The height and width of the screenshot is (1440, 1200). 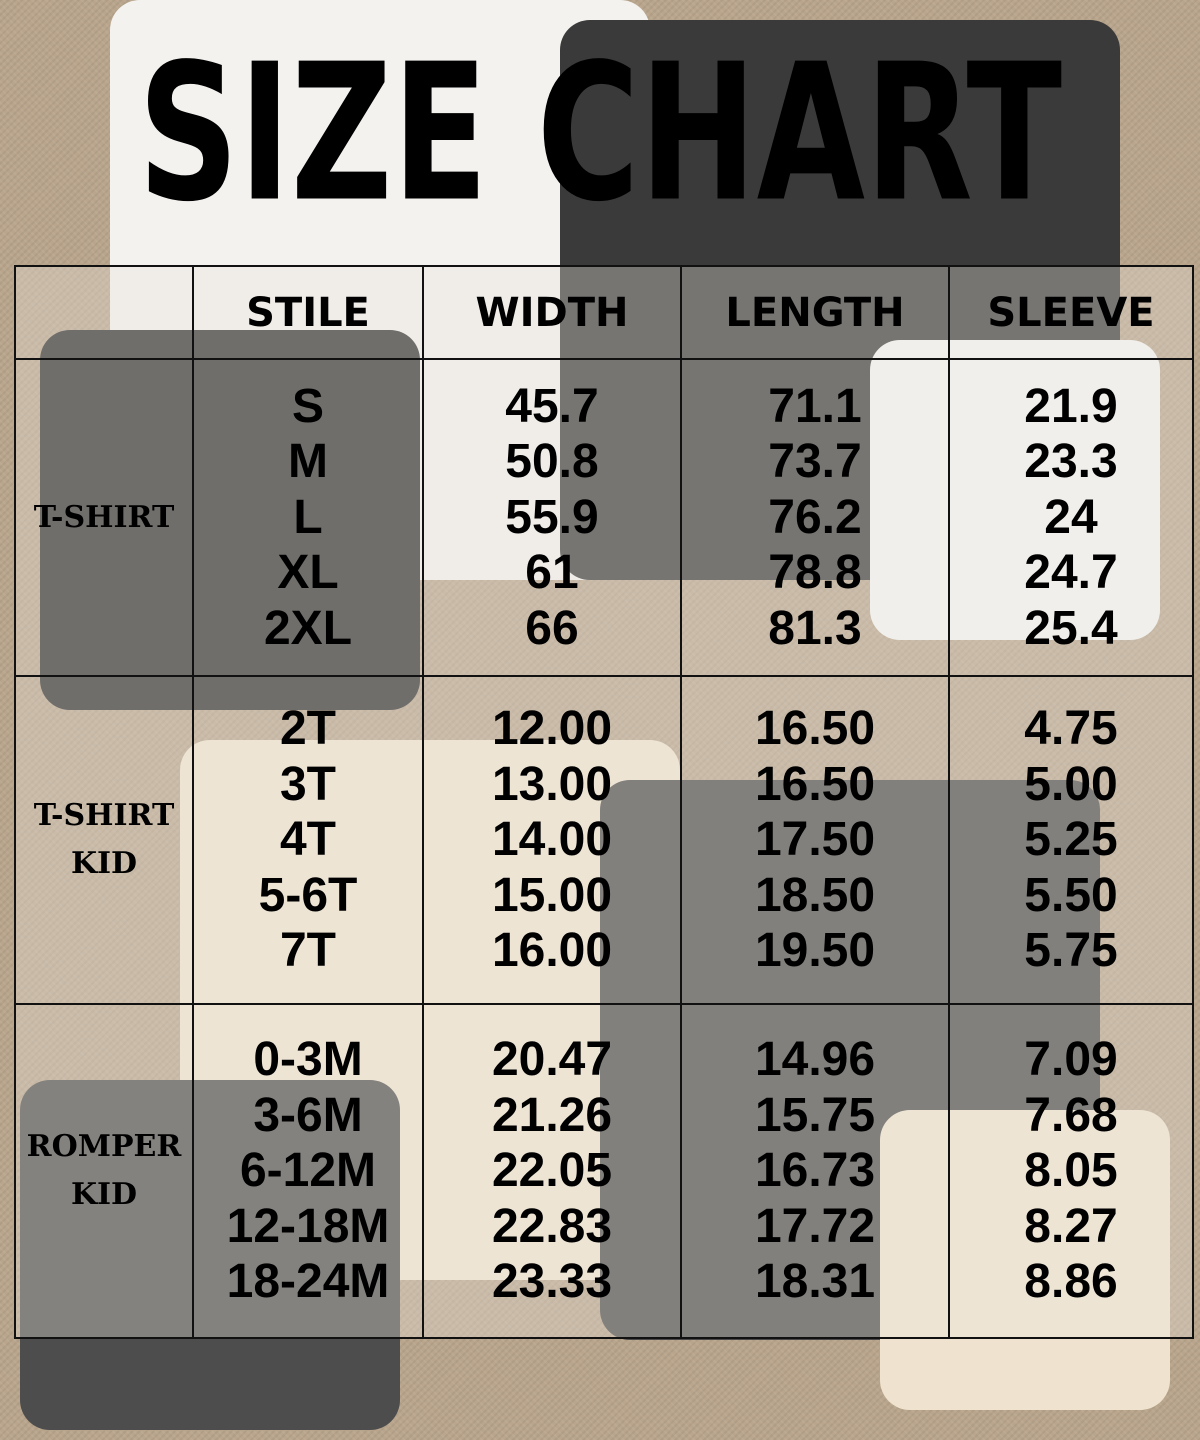 What do you see at coordinates (815, 462) in the screenshot?
I see `value-length: 73.7` at bounding box center [815, 462].